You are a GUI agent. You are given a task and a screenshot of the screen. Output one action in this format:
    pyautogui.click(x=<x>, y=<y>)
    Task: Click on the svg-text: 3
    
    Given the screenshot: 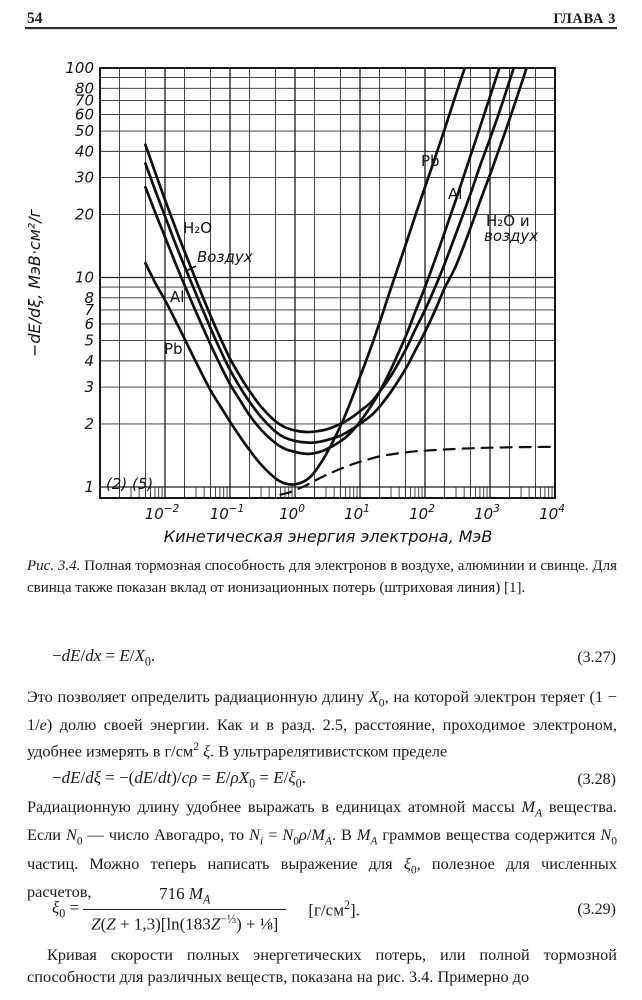 What is the action you would take?
    pyautogui.click(x=89, y=387)
    